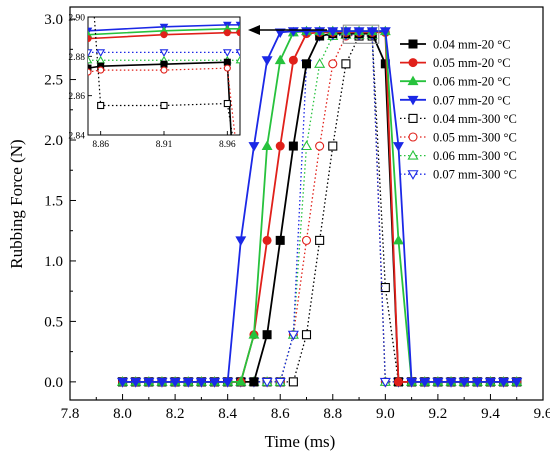  What do you see at coordinates (53, 383) in the screenshot?
I see `y-tick-label: 0.0` at bounding box center [53, 383].